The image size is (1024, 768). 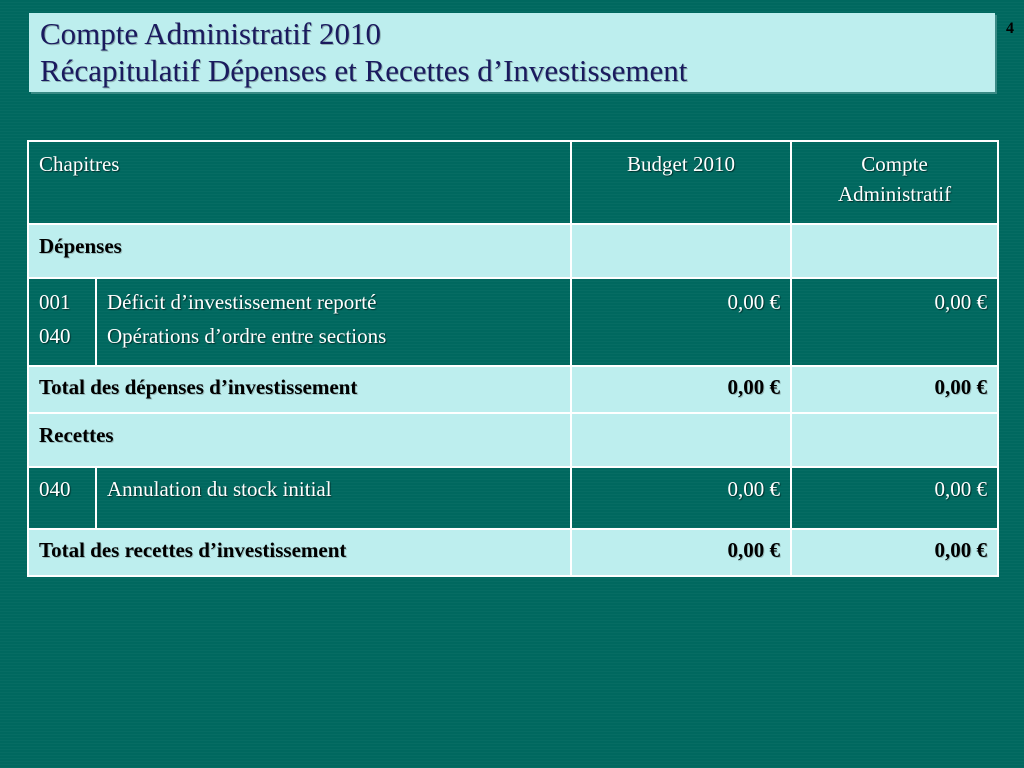 What do you see at coordinates (210, 33) in the screenshot?
I see `slide-title: Compte Administratif 2010` at bounding box center [210, 33].